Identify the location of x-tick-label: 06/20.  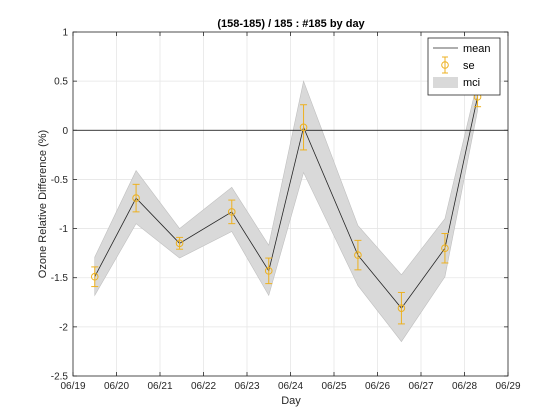
(116, 386).